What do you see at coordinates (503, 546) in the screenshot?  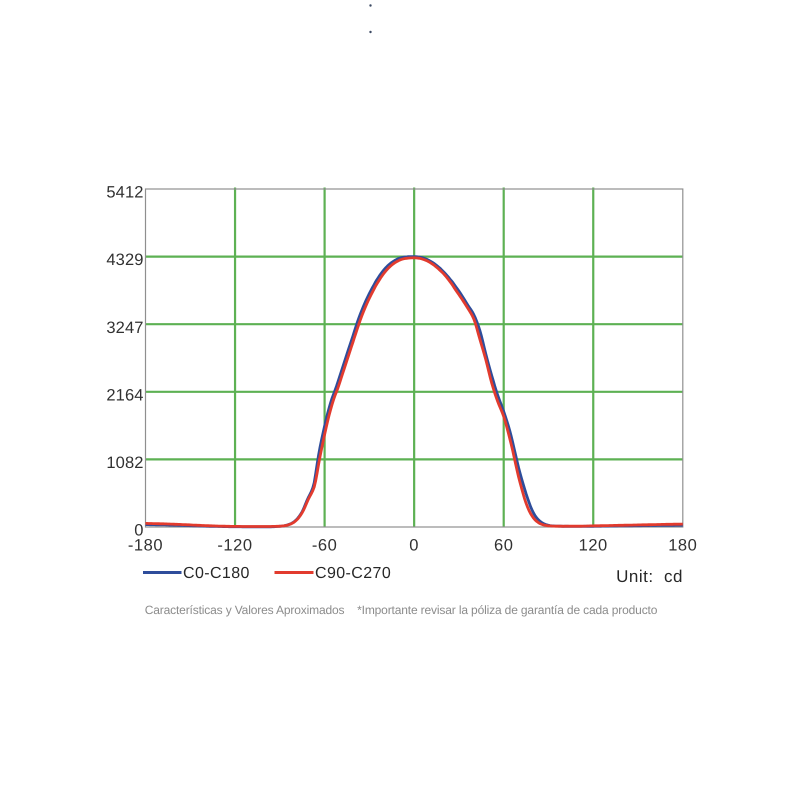 I see `svg-text: 60` at bounding box center [503, 546].